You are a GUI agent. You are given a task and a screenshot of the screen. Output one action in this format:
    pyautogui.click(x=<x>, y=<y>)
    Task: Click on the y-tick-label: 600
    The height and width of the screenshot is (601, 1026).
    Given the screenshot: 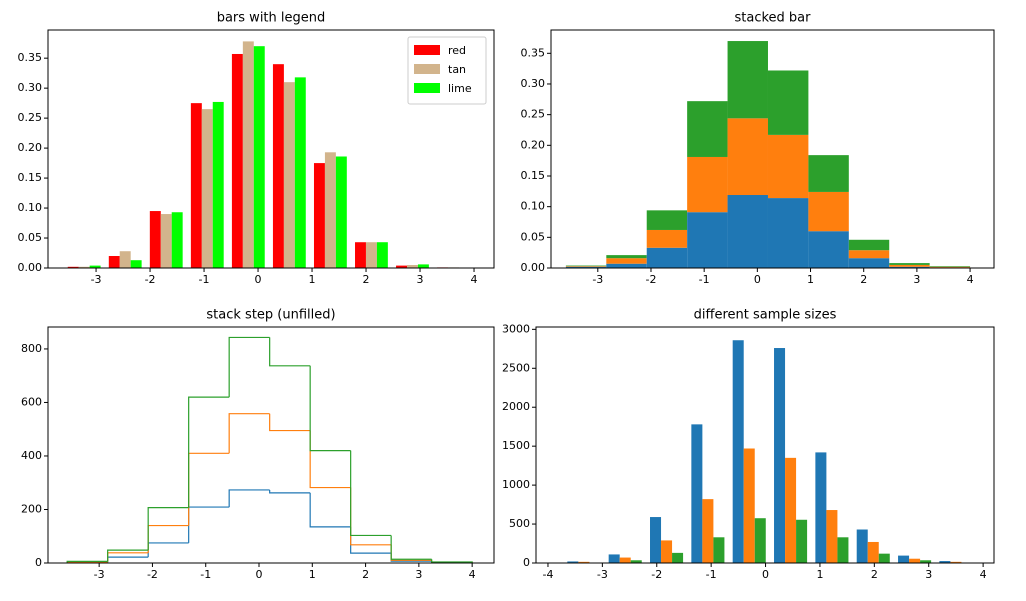 What is the action you would take?
    pyautogui.click(x=31, y=401)
    